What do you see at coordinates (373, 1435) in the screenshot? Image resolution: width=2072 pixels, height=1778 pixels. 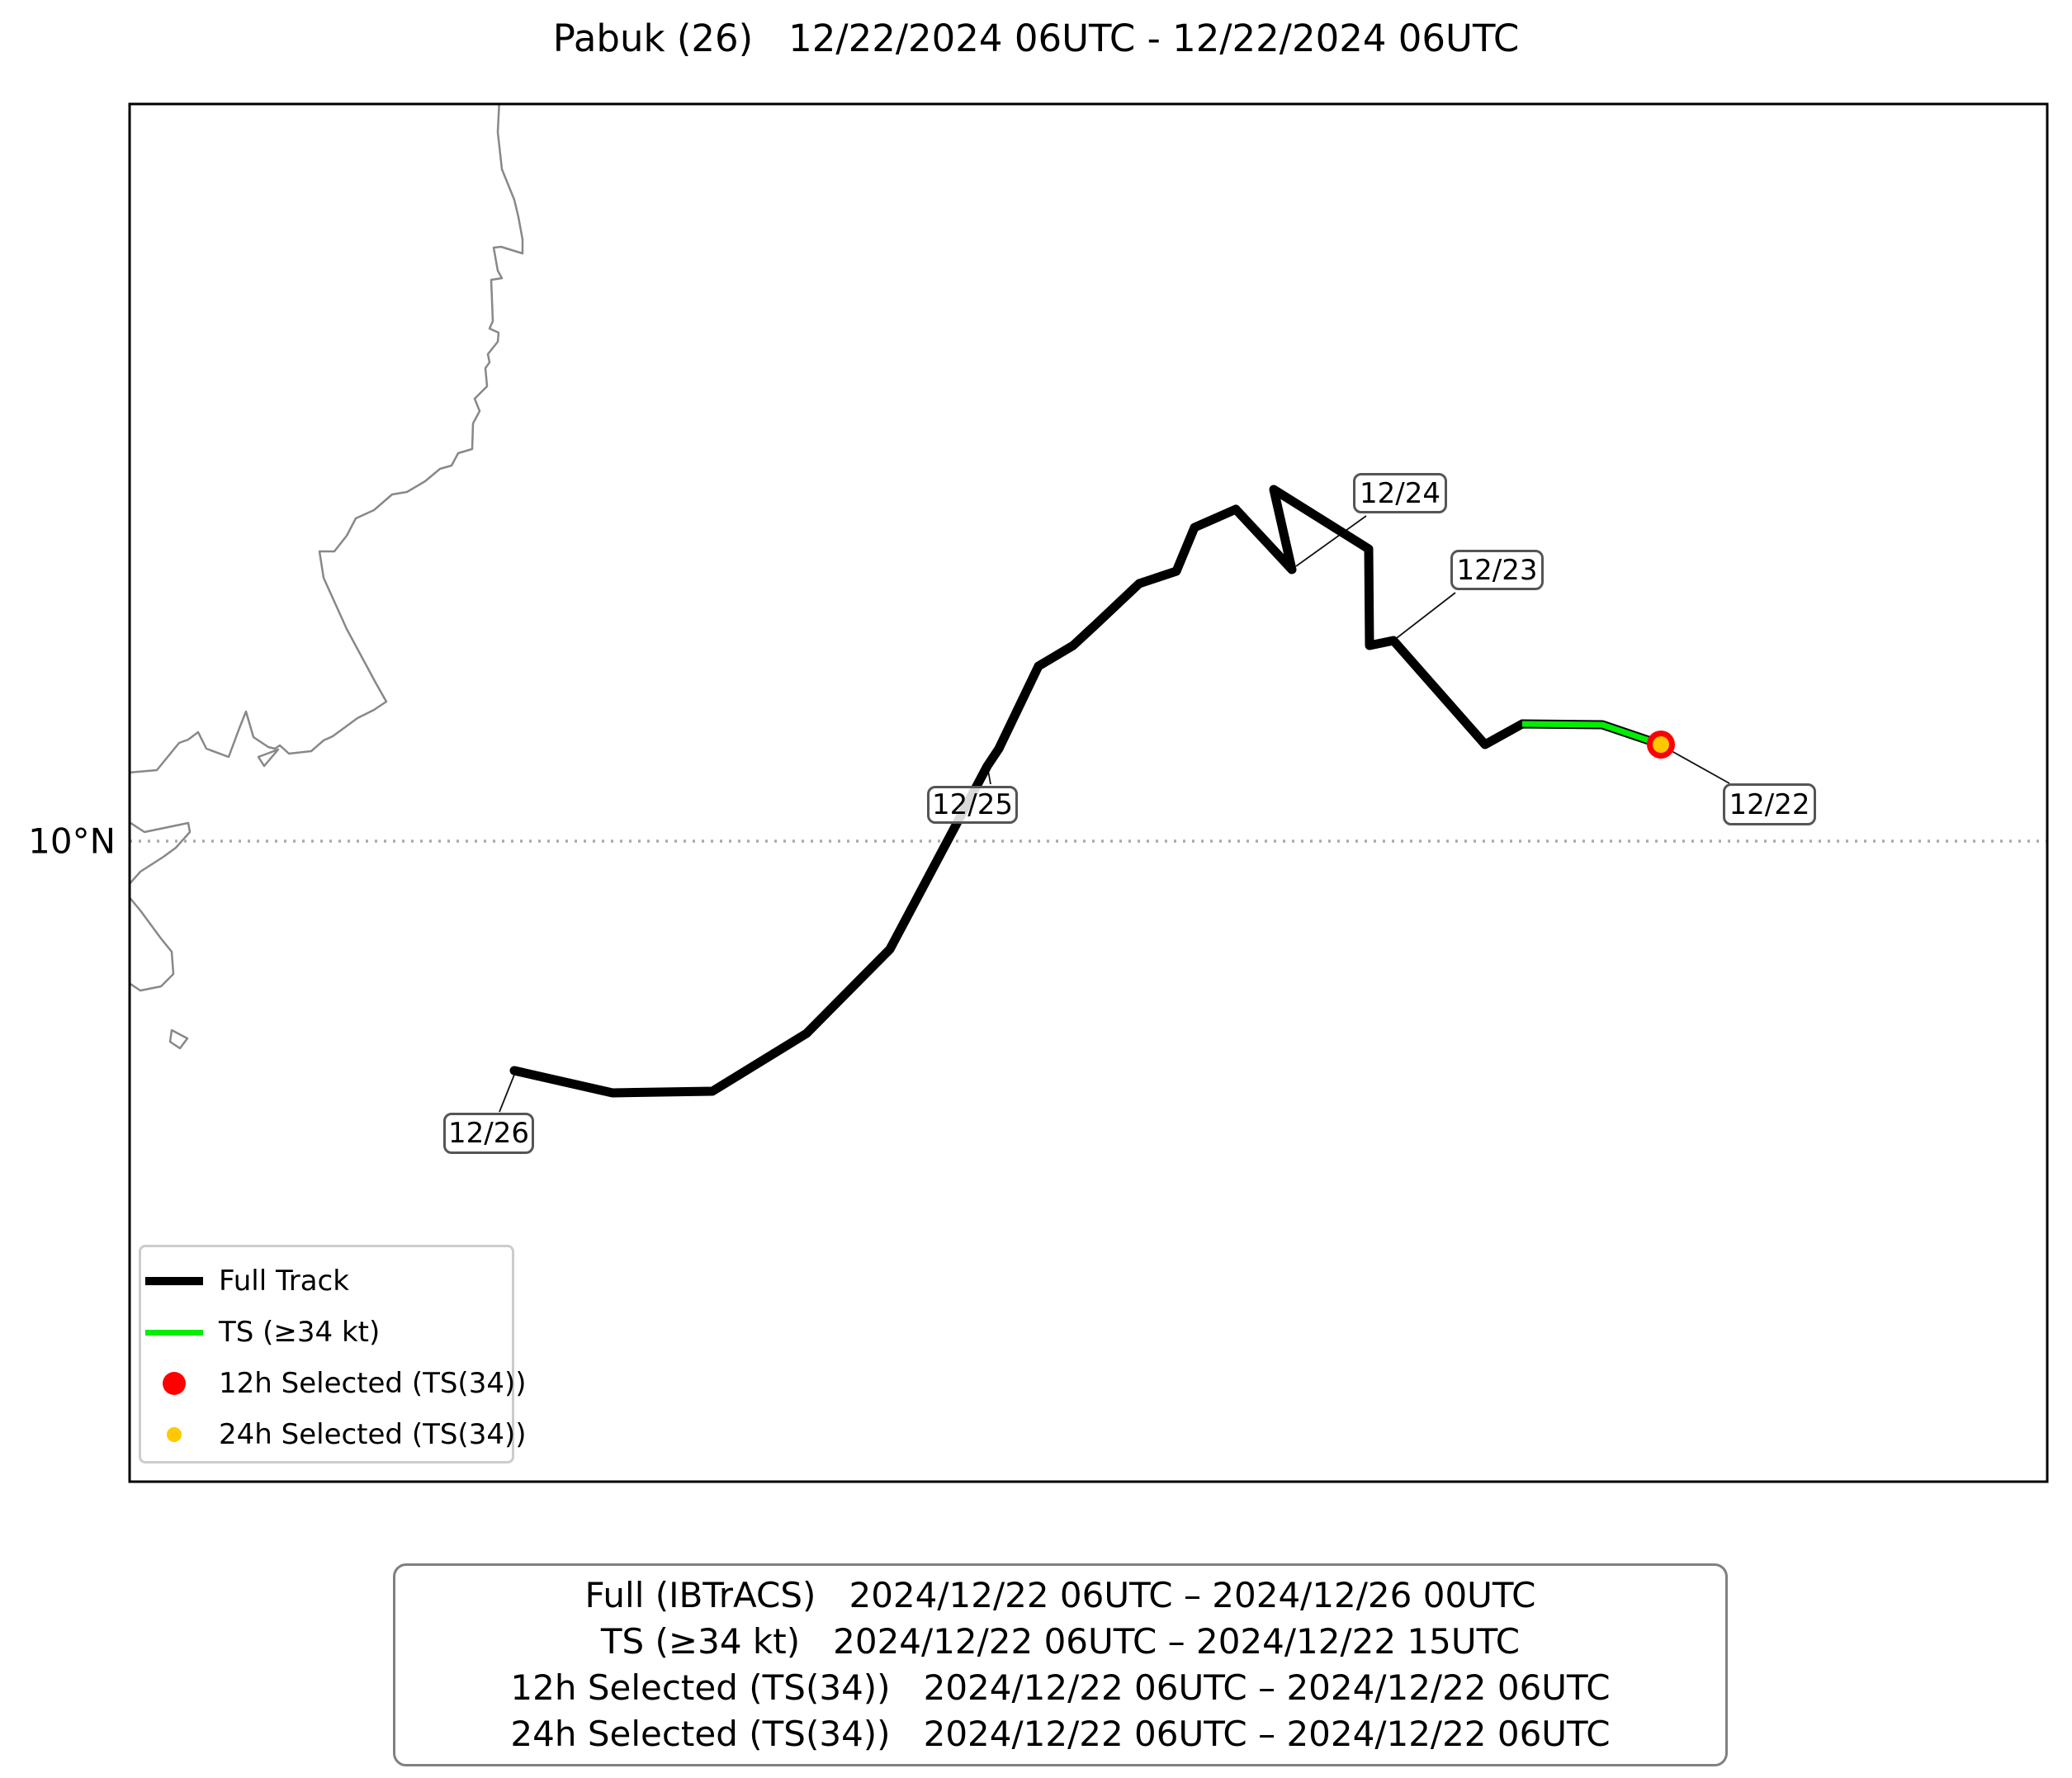 I see `legend-label: 24h Selected (TS(34))` at bounding box center [373, 1435].